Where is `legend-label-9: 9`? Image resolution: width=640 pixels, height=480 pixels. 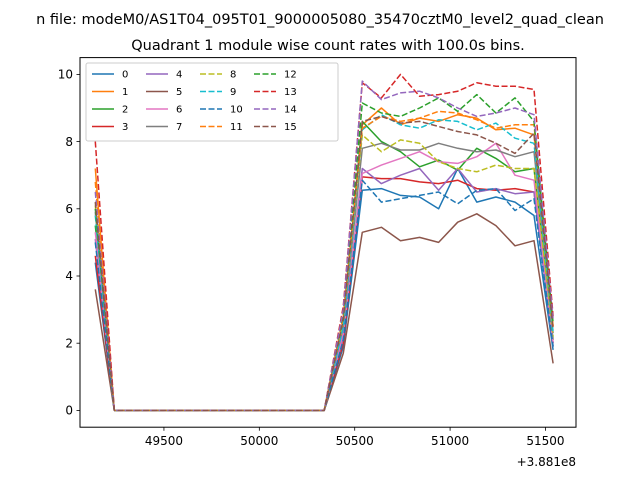 legend-label-9: 9 is located at coordinates (233, 92).